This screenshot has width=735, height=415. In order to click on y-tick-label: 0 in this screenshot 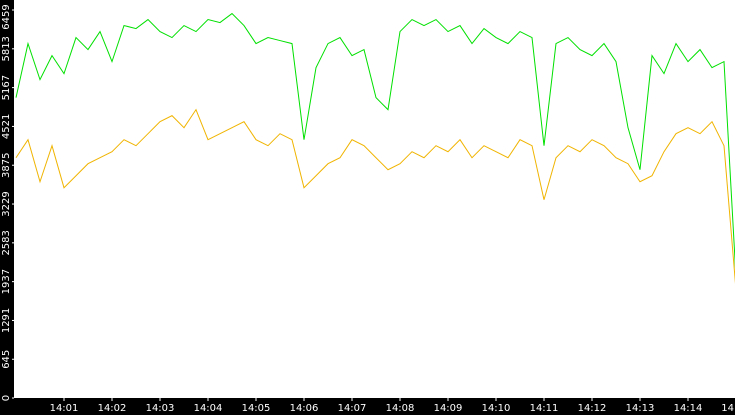, I will do `click(6, 398)`.